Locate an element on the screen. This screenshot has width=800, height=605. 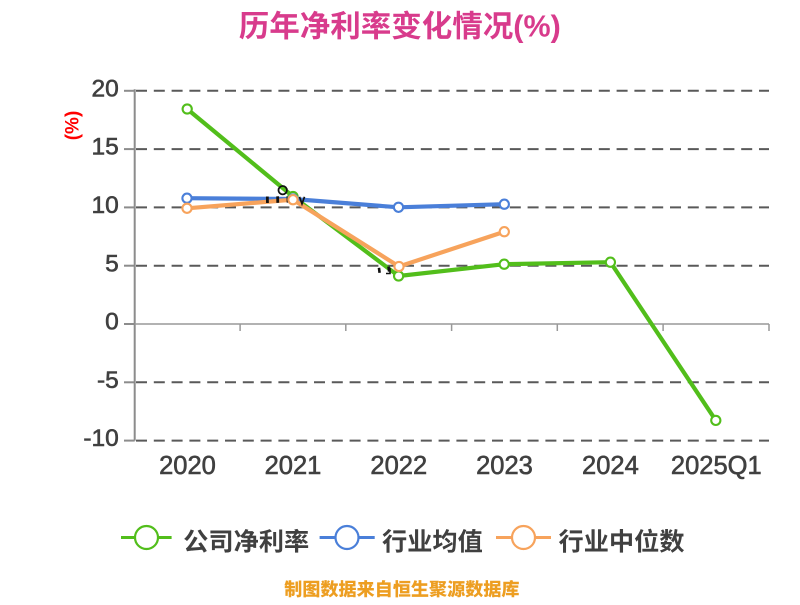
svg-text: 15 is located at coordinates (105, 147).